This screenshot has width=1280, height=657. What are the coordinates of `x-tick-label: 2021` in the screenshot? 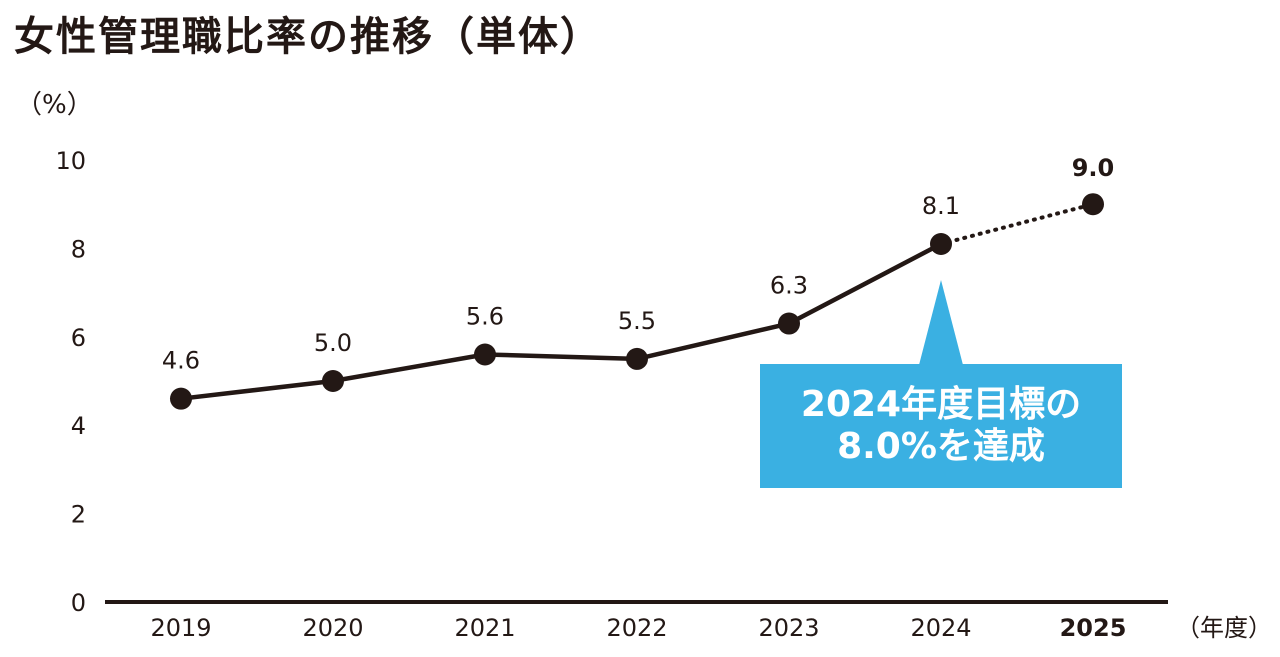 It's located at (484, 628).